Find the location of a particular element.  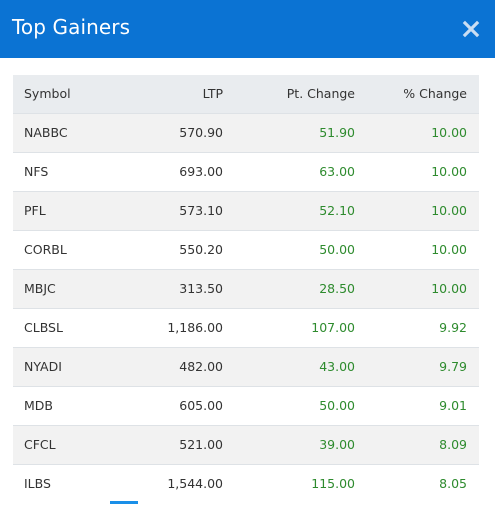

table-row: MDB 605.00 50.00 9.01 is located at coordinates (246, 405).